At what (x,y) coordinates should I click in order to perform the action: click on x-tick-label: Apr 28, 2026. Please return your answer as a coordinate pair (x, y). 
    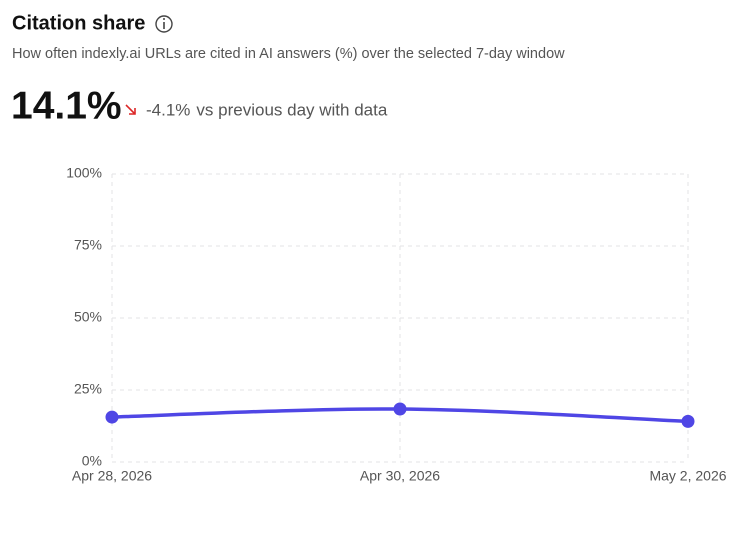
    Looking at the image, I should click on (112, 476).